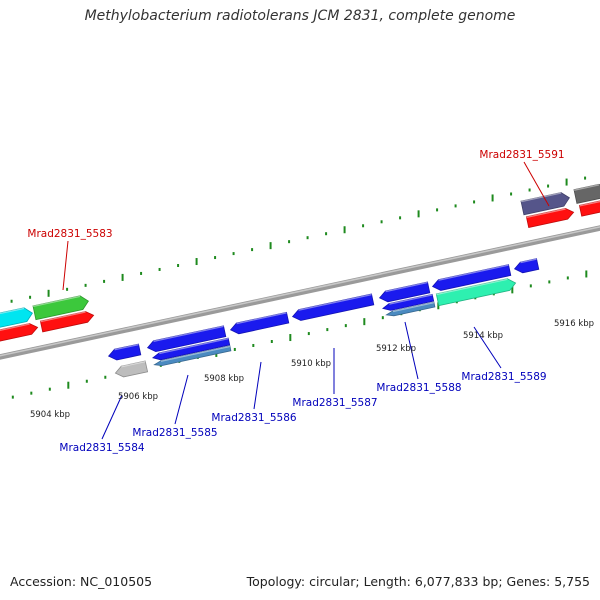 Image resolution: width=600 pixels, height=600 pixels. I want to click on gene-feature-gene-5585-a, so click(191, 349).